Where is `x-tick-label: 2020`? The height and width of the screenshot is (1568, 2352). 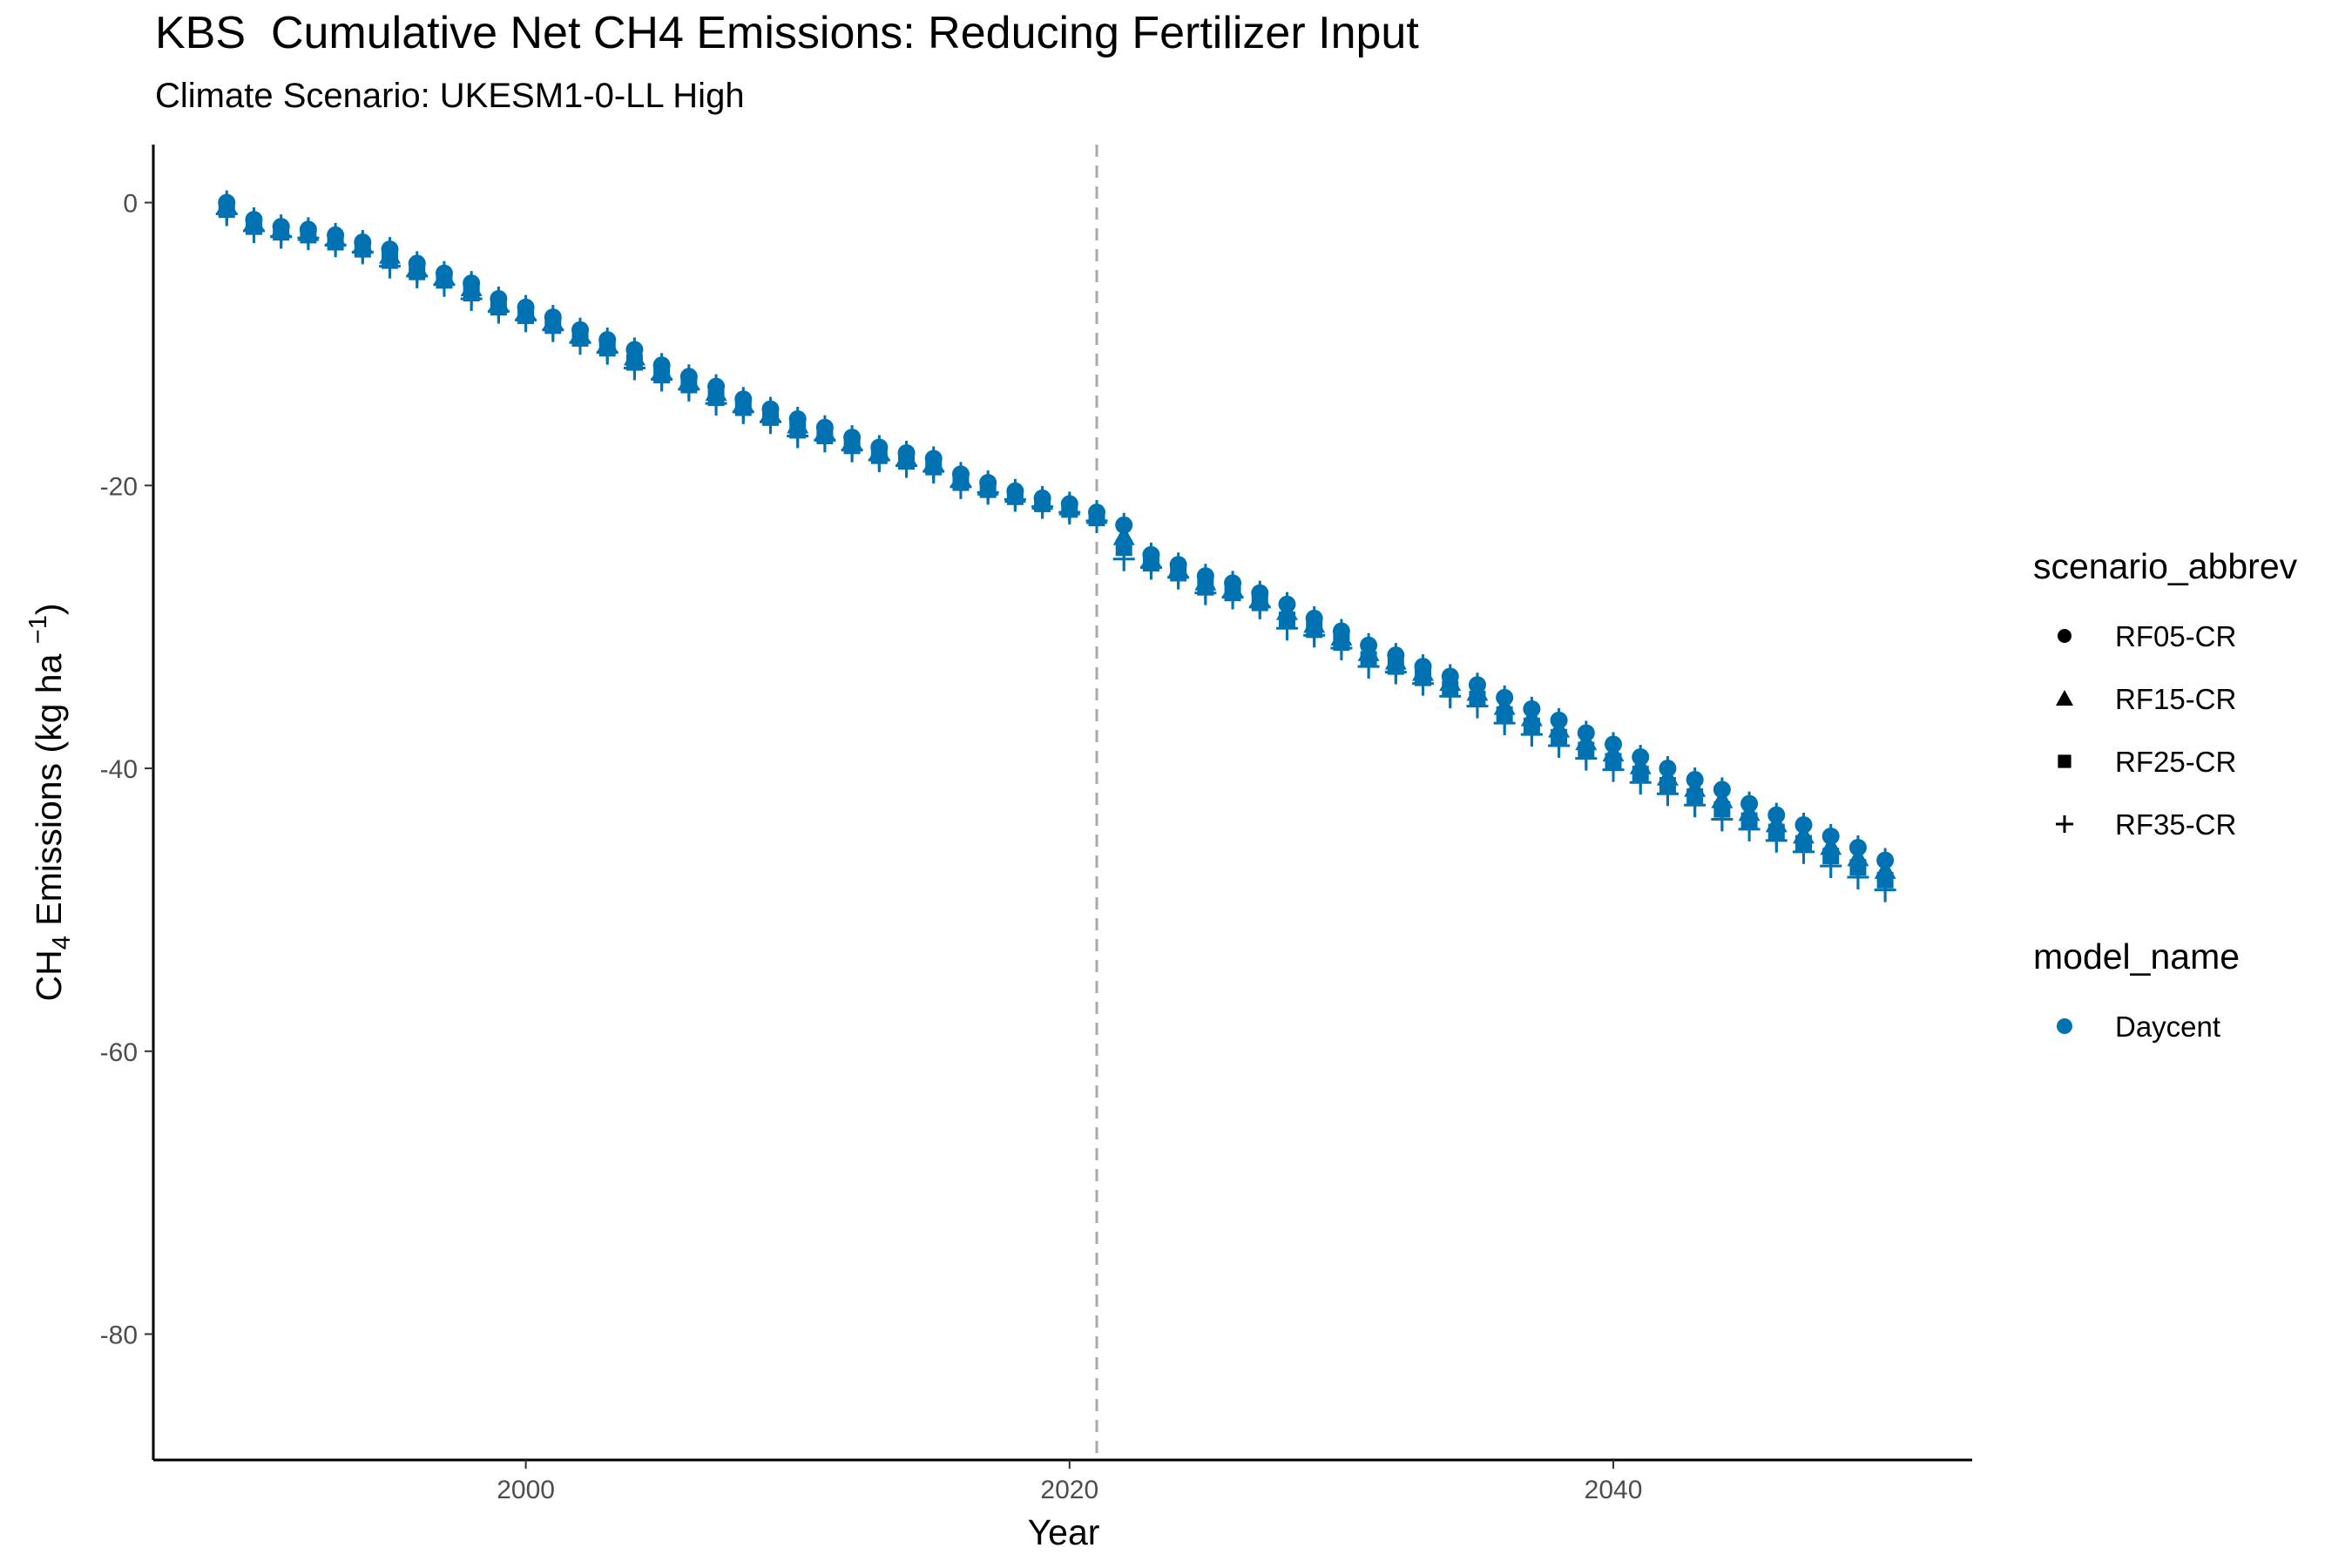 x-tick-label: 2020 is located at coordinates (1069, 1490).